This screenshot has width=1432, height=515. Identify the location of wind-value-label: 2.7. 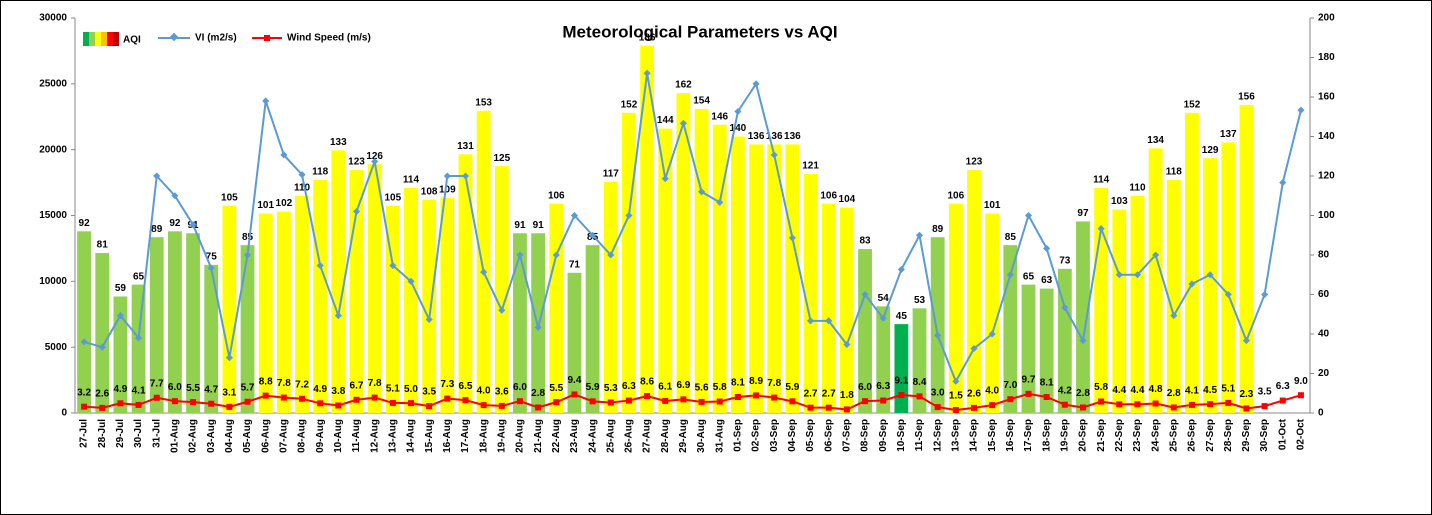
(829, 393).